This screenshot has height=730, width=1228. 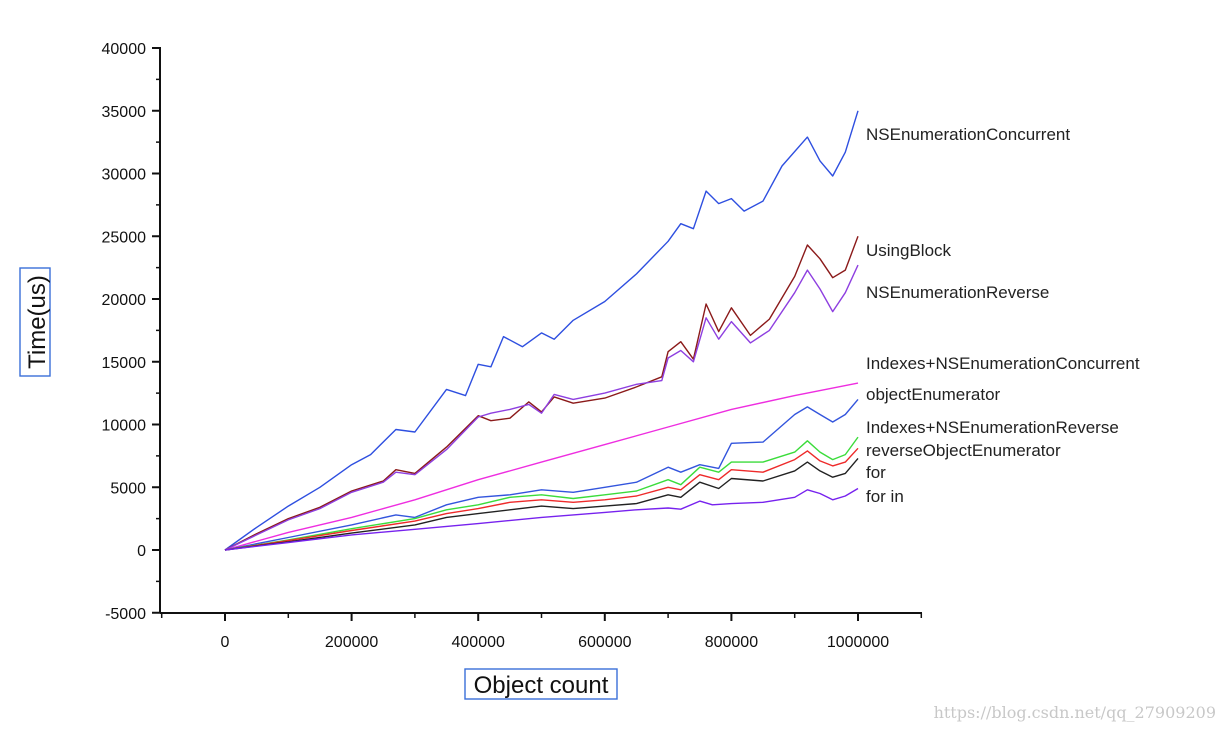 What do you see at coordinates (124, 49) in the screenshot?
I see `y-tick-label: 40000` at bounding box center [124, 49].